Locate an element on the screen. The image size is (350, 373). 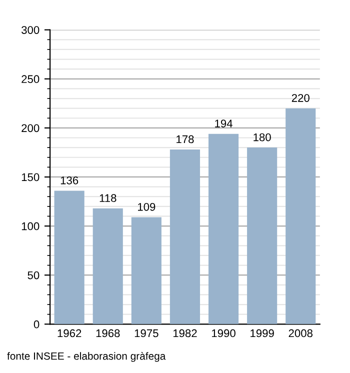
x-tick-label: 1999 is located at coordinates (262, 333).